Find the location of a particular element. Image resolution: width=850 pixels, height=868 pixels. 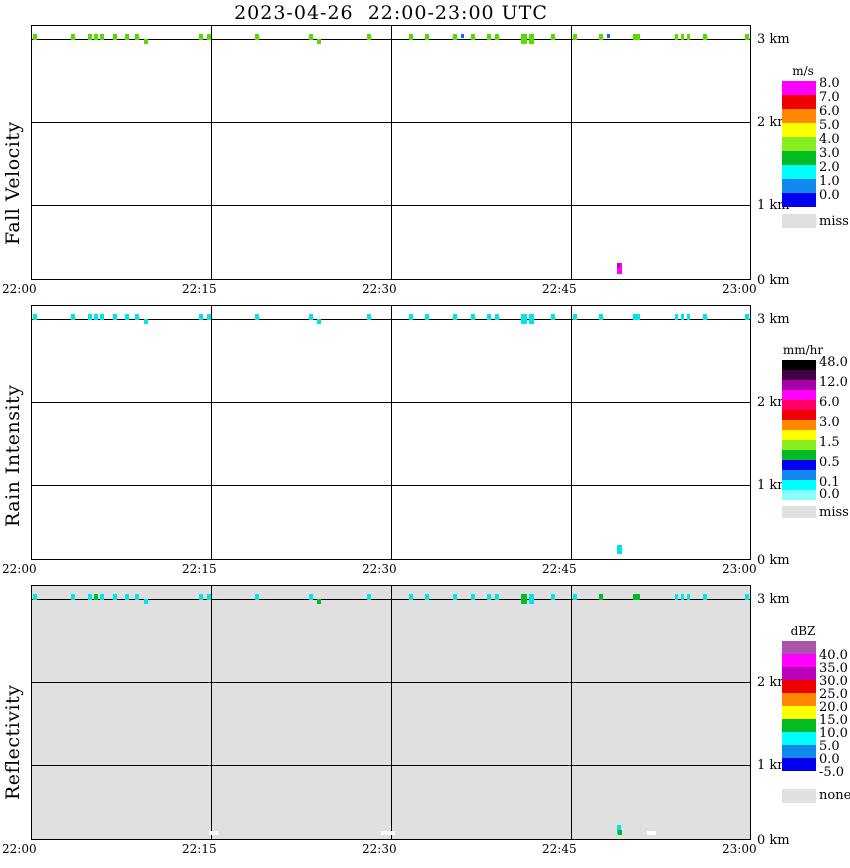

panel-2-xtick-2200: 22:00 is located at coordinates (19, 569).